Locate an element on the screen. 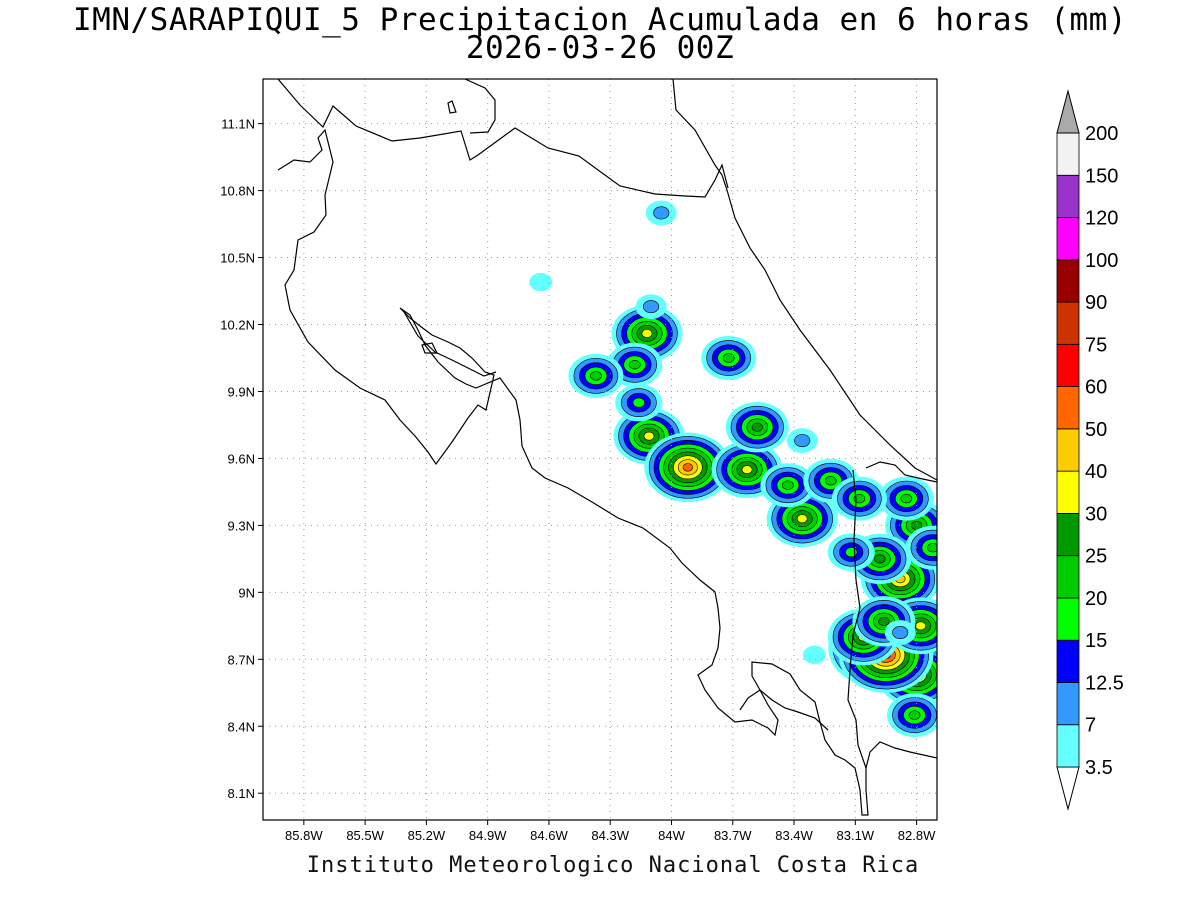 The height and width of the screenshot is (900, 1200). nicoya-coast is located at coordinates (450, 344).